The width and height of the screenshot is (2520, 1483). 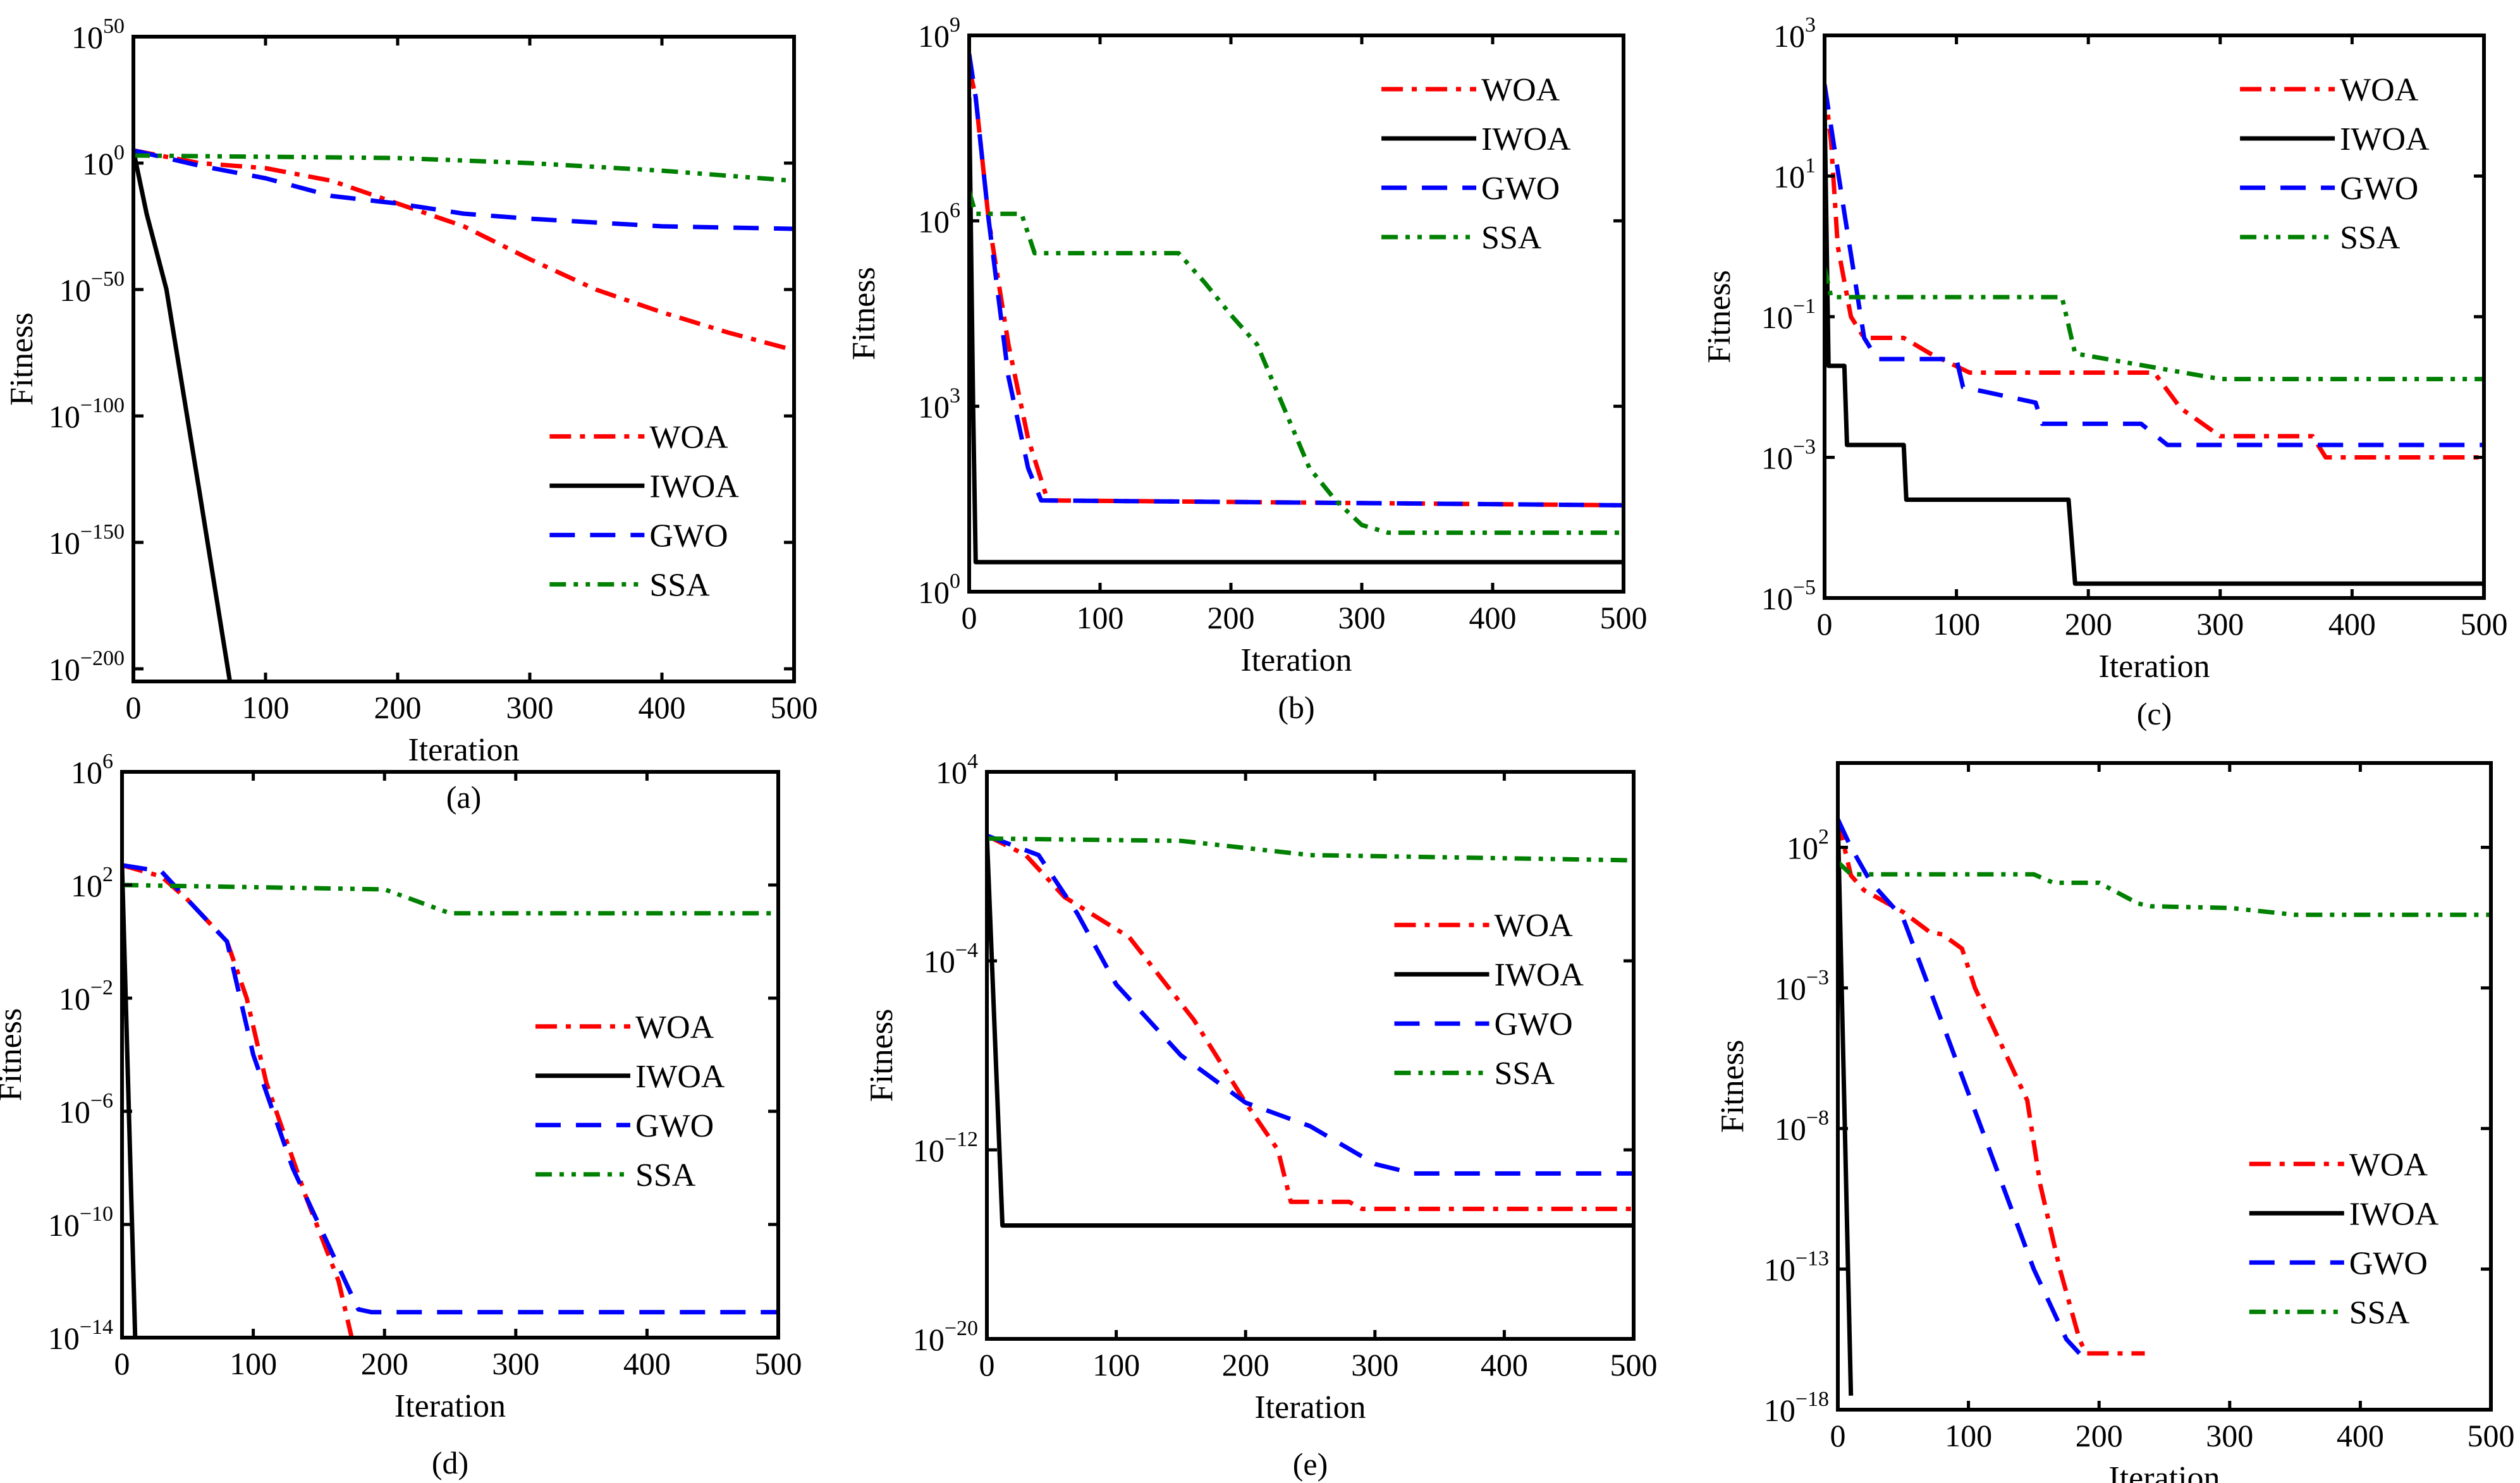 What do you see at coordinates (1788, 596) in the screenshot?
I see `y-tick-label: 10⁻⁵` at bounding box center [1788, 596].